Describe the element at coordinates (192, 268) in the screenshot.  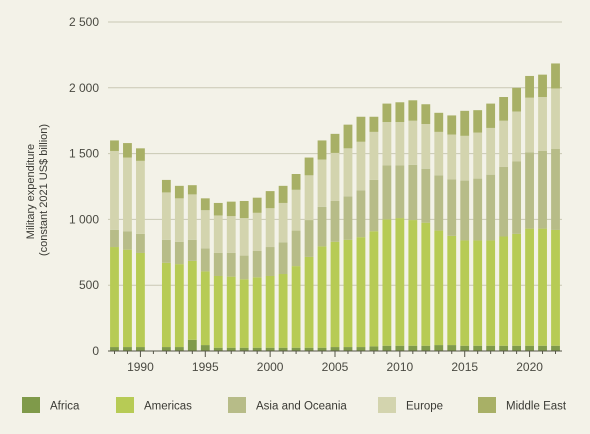
I see `bar-1994` at that location.